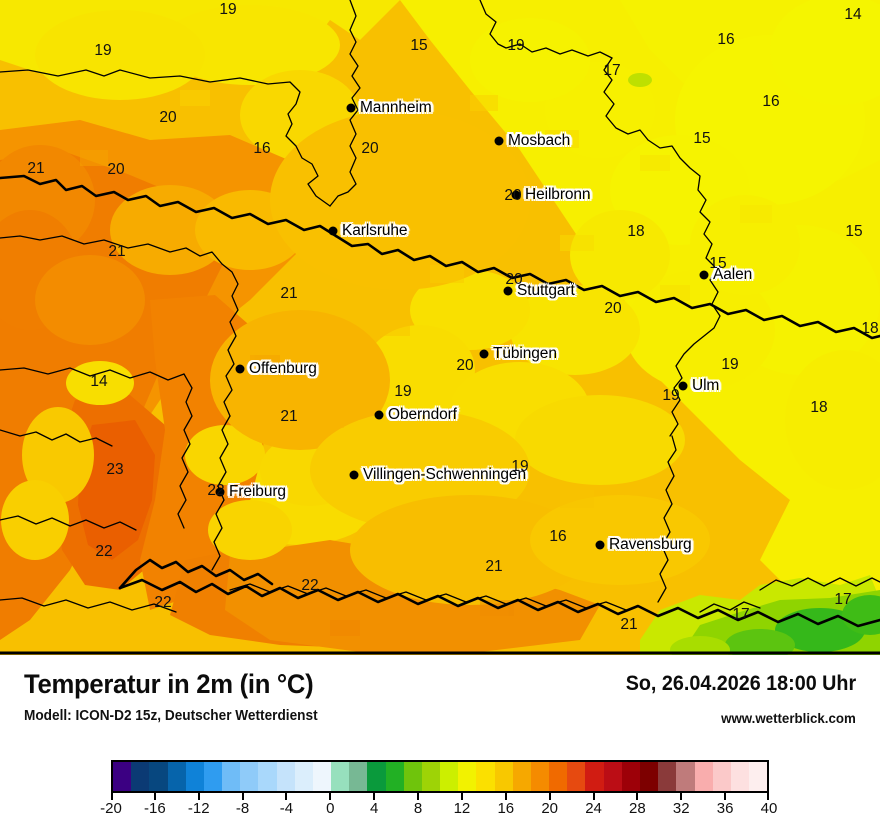  Describe the element at coordinates (115, 469) in the screenshot. I see `temperature-value: 23` at that location.